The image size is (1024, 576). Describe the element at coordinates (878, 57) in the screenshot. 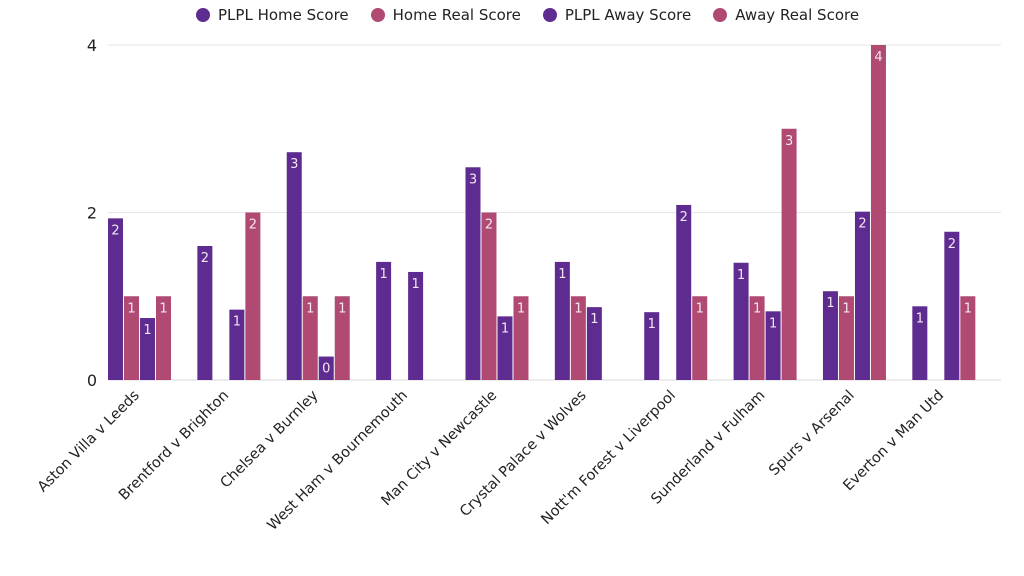

I see `data-label: 4` at that location.